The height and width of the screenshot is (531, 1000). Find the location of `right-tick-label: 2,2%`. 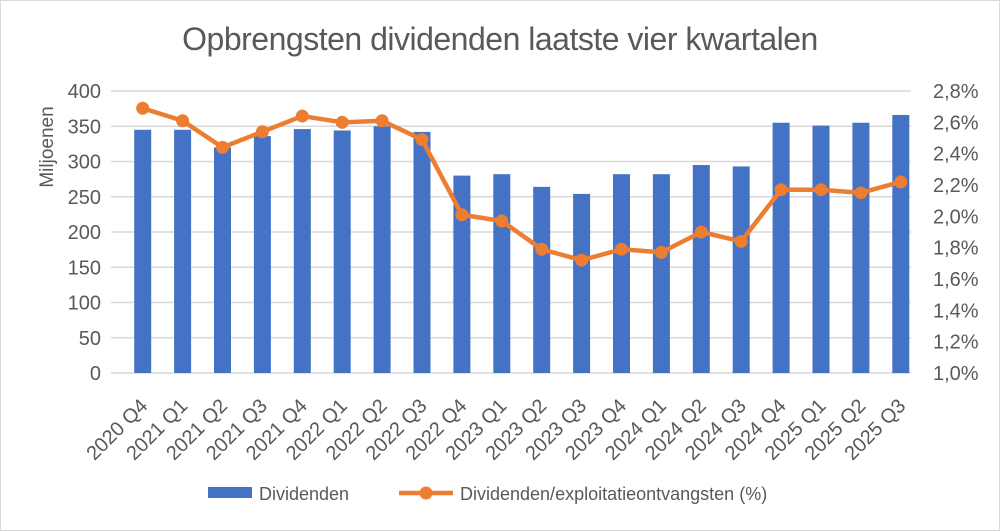

right-tick-label: 2,2% is located at coordinates (956, 186).